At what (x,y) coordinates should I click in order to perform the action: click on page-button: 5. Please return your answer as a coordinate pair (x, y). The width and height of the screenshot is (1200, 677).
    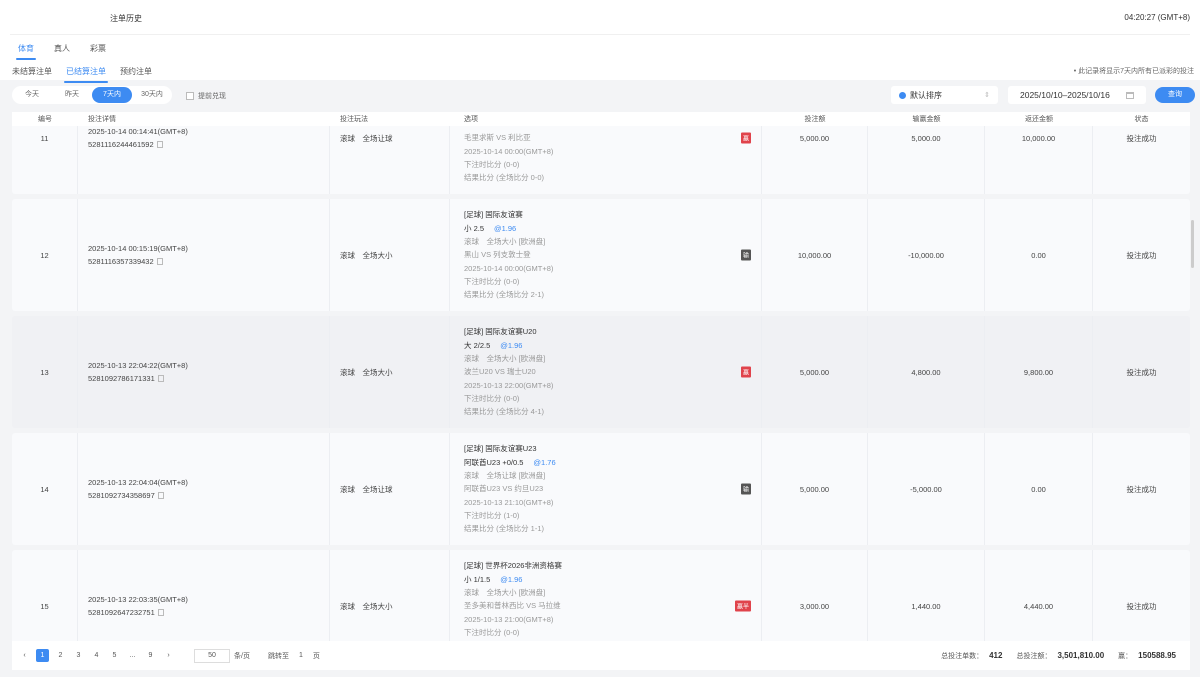
    Looking at the image, I should click on (114, 655).